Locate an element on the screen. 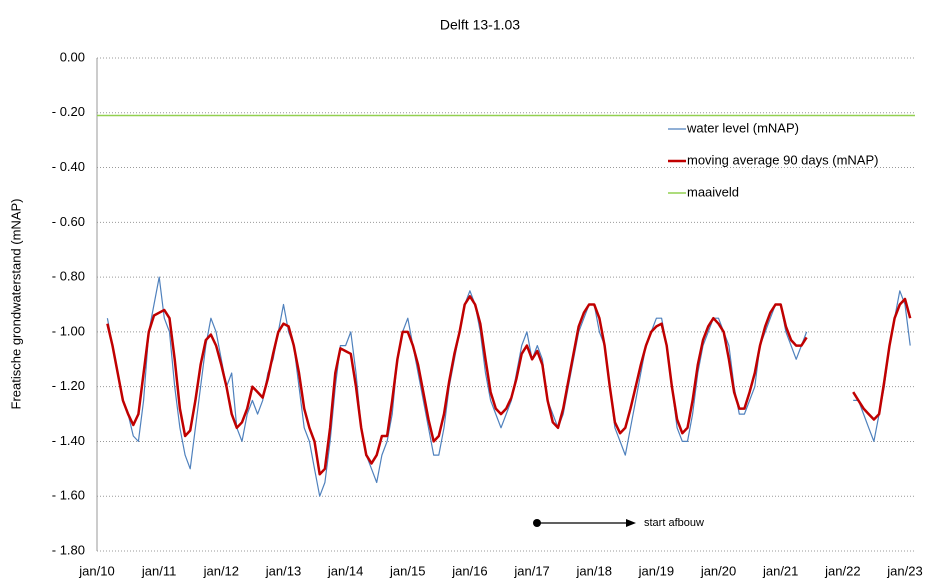  x-tick-label: jan/12 is located at coordinates (221, 570).